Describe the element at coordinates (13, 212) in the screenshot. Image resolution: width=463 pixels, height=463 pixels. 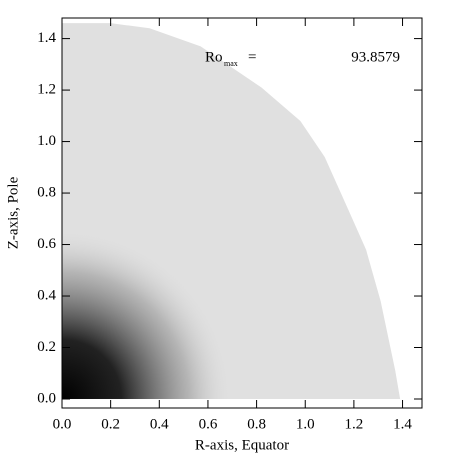
I see `y-axis-label: Z-axis, Pole` at that location.